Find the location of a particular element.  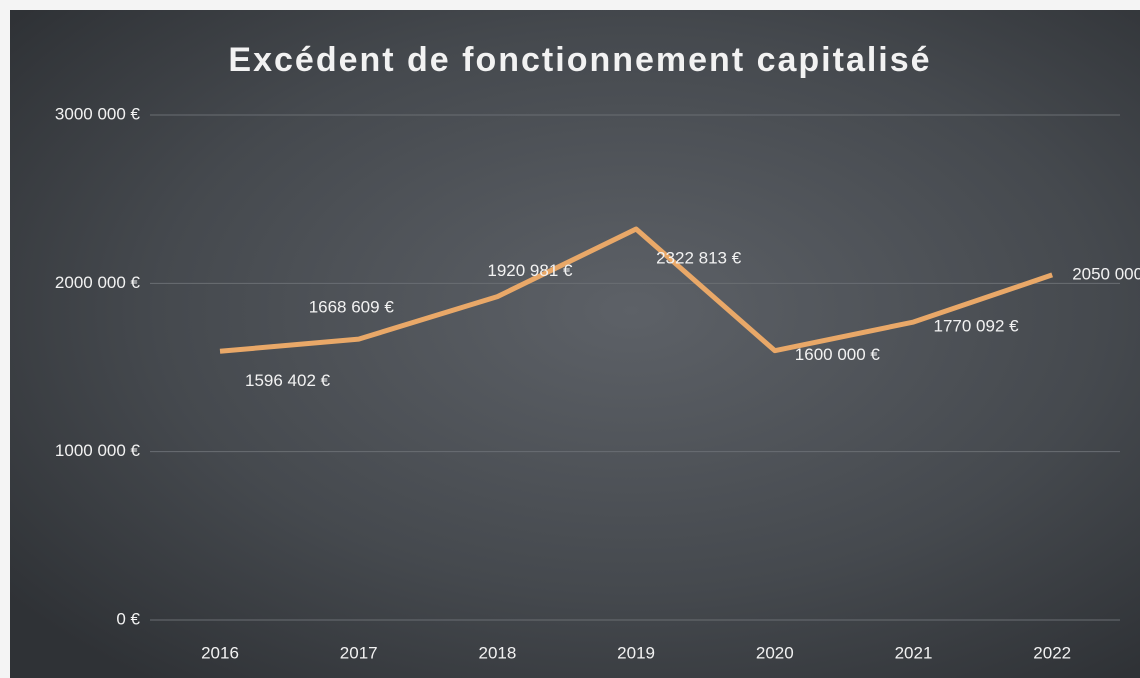

data-label: 1920 981 € is located at coordinates (530, 270).